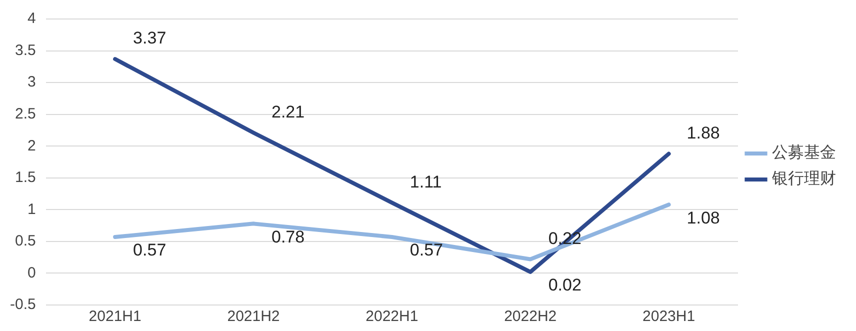  What do you see at coordinates (25, 113) in the screenshot?
I see `y-tick-label: 2.5` at bounding box center [25, 113].